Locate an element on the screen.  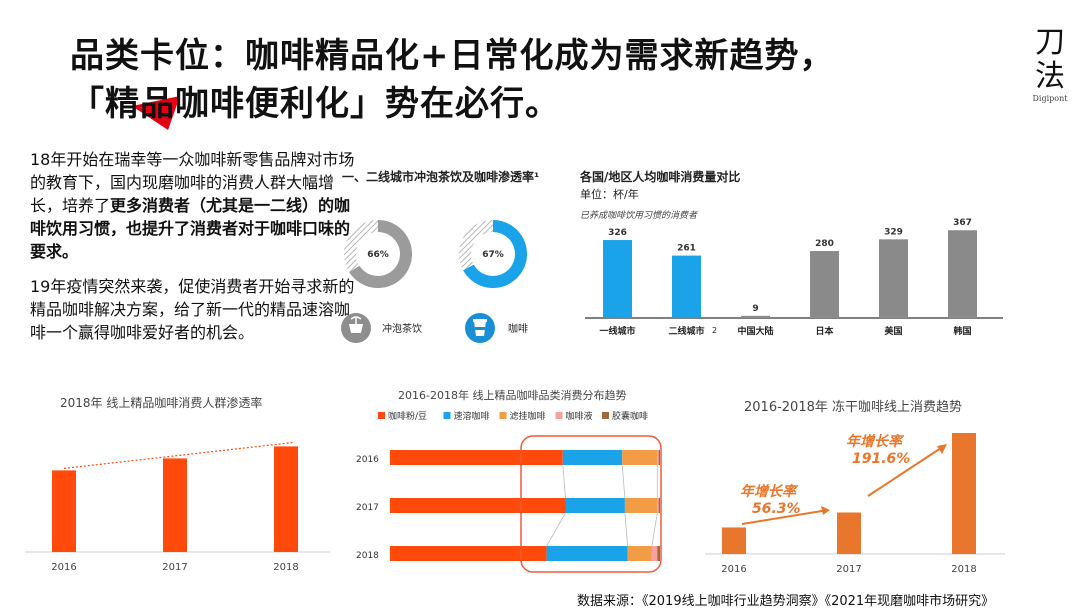
donut-value-label: 66% is located at coordinates (378, 255).